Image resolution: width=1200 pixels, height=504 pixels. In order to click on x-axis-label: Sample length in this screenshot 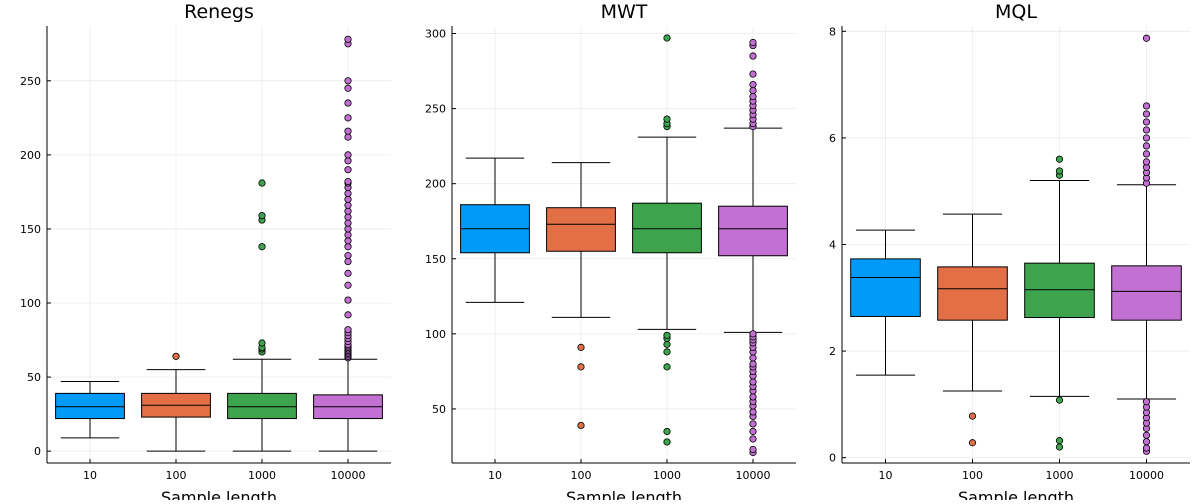, I will do `click(1016, 494)`.